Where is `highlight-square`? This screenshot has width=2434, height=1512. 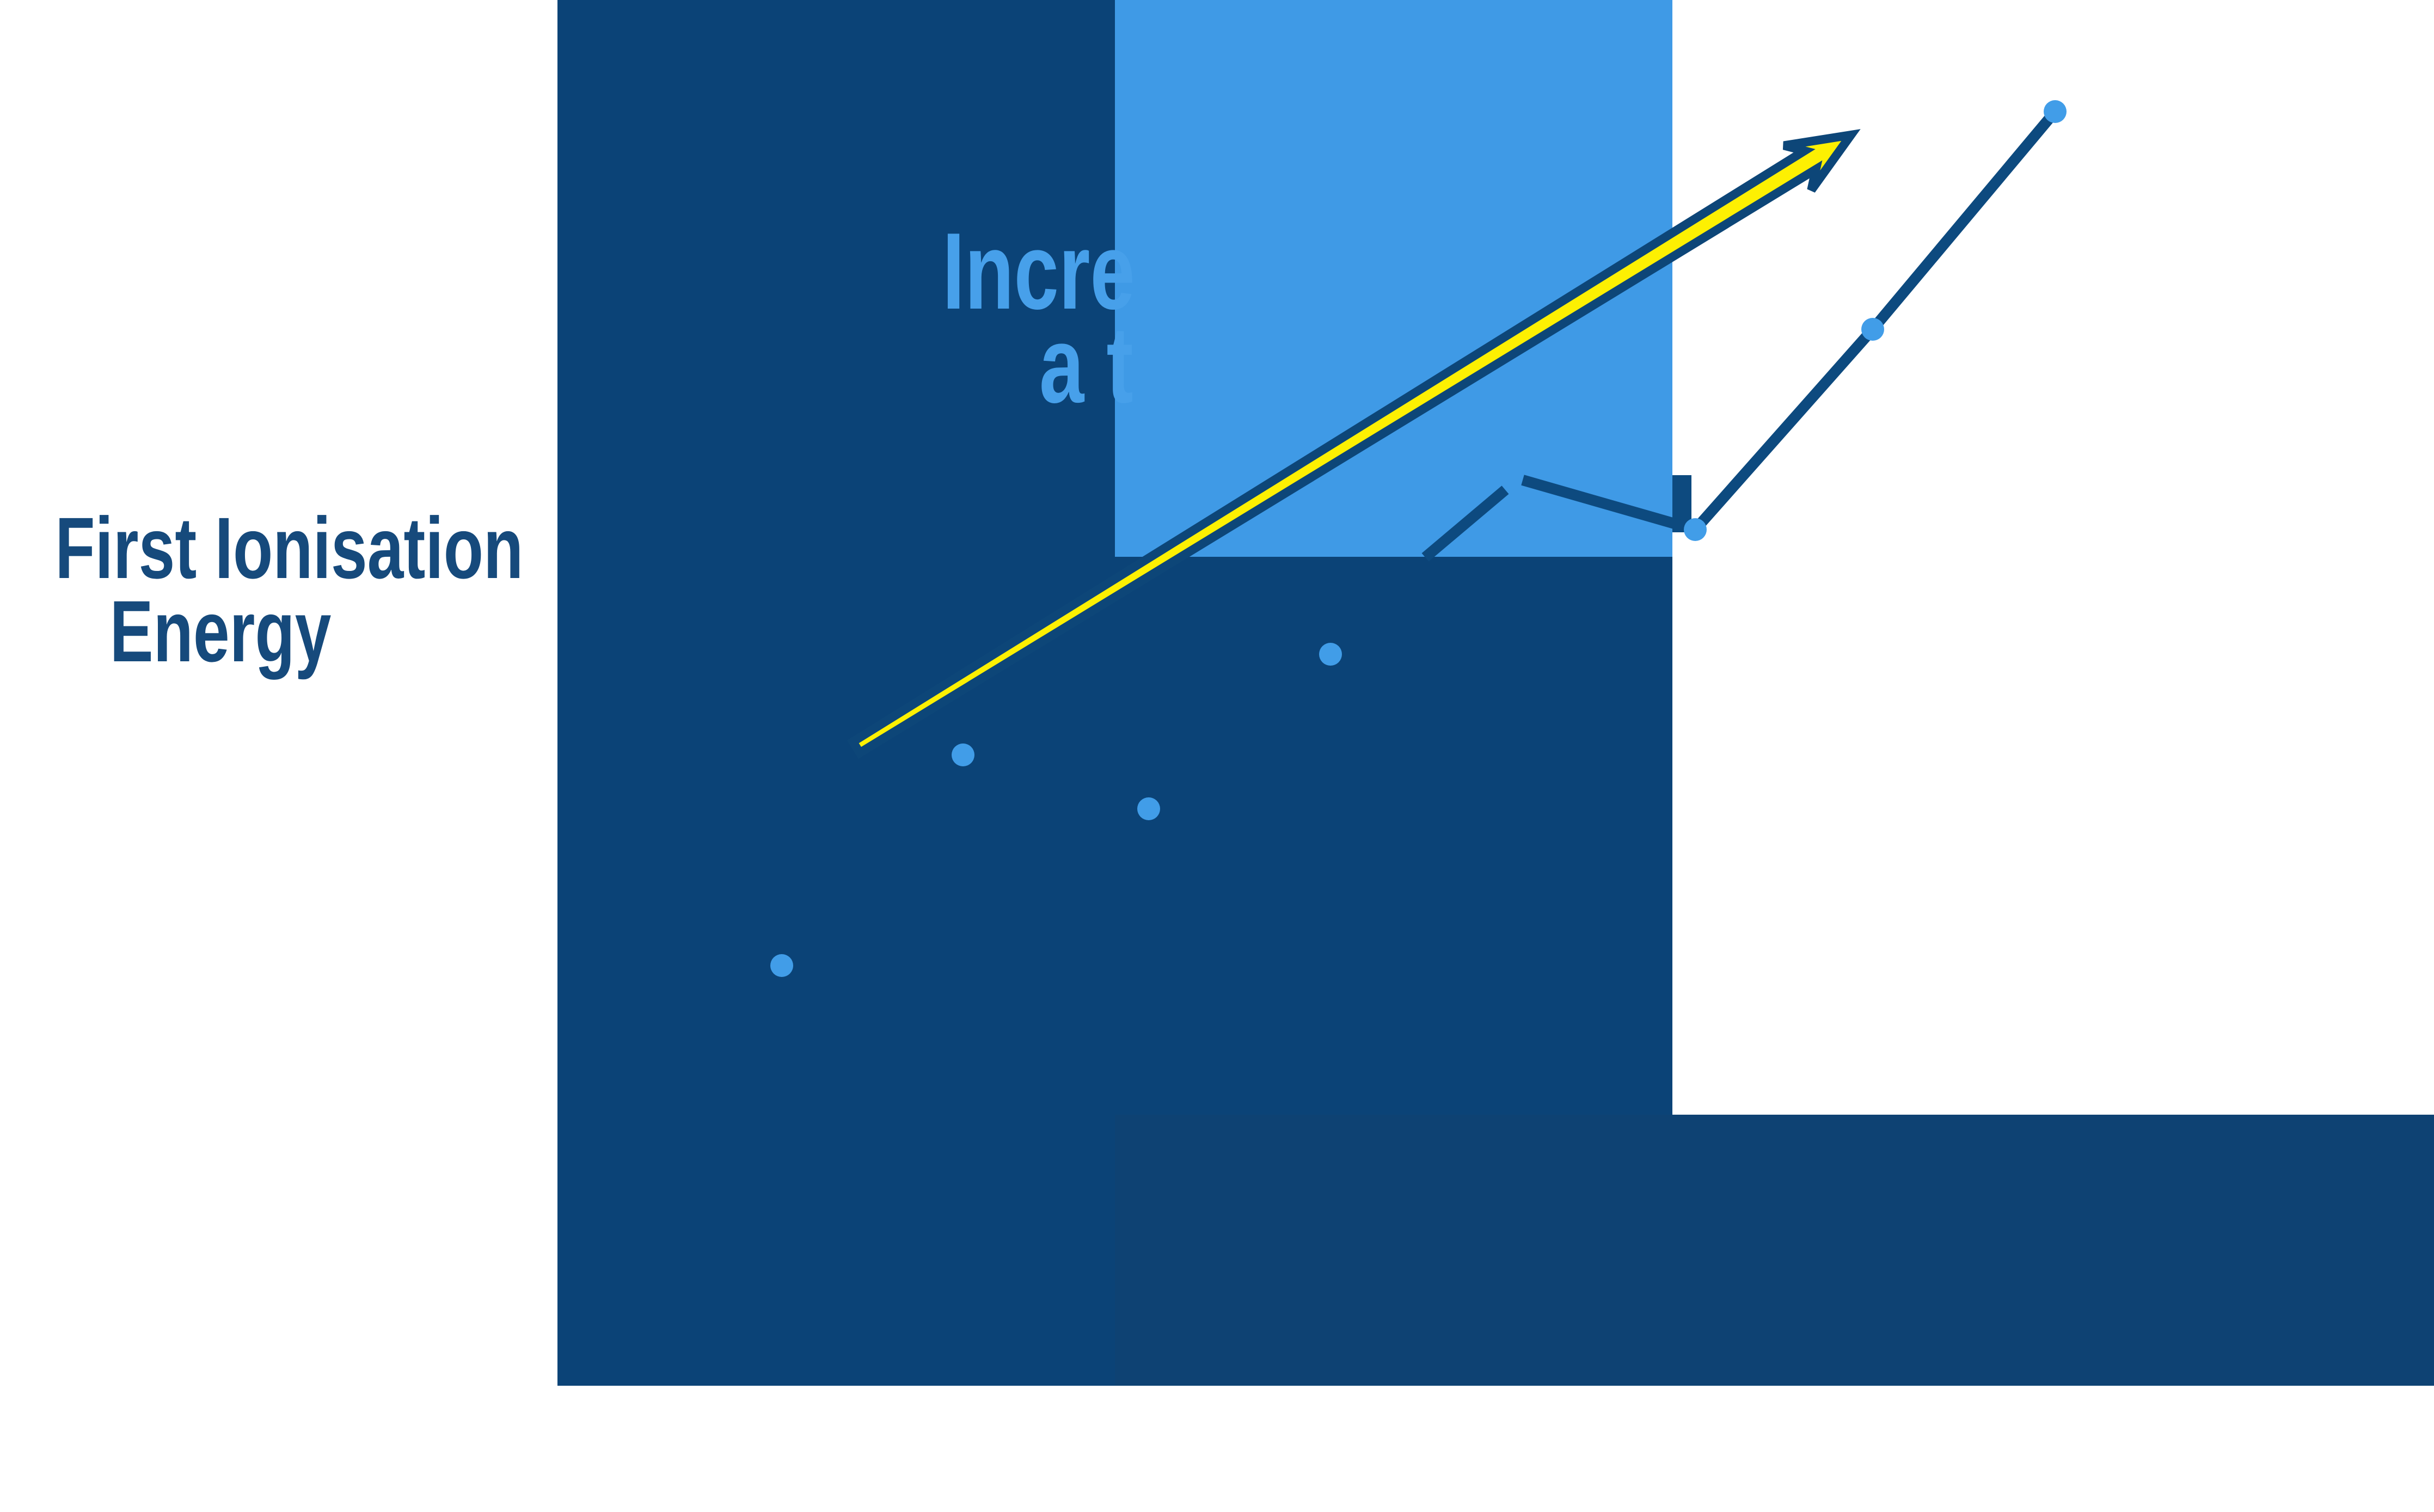
highlight-square is located at coordinates (1394, 278).